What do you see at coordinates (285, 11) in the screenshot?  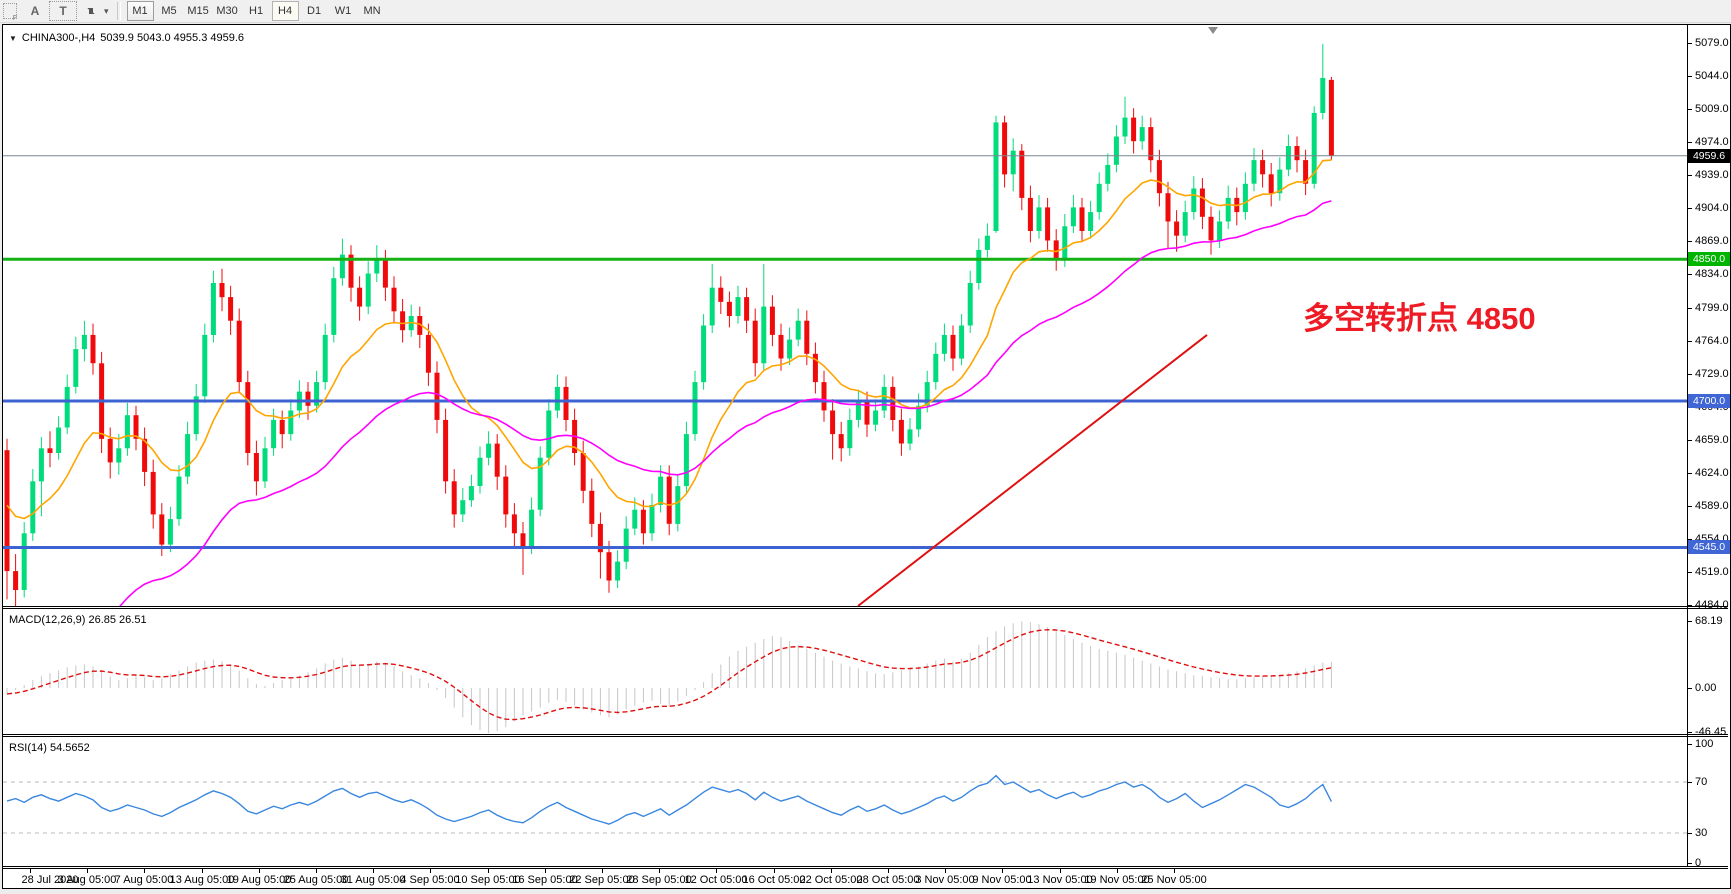 I see `timeframe-h4: H4` at bounding box center [285, 11].